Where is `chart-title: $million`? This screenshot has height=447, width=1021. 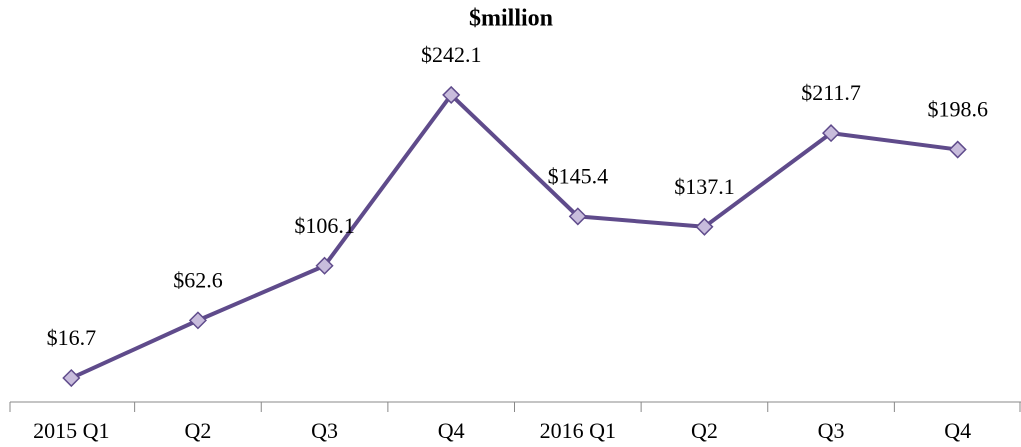
chart-title: $million is located at coordinates (511, 19).